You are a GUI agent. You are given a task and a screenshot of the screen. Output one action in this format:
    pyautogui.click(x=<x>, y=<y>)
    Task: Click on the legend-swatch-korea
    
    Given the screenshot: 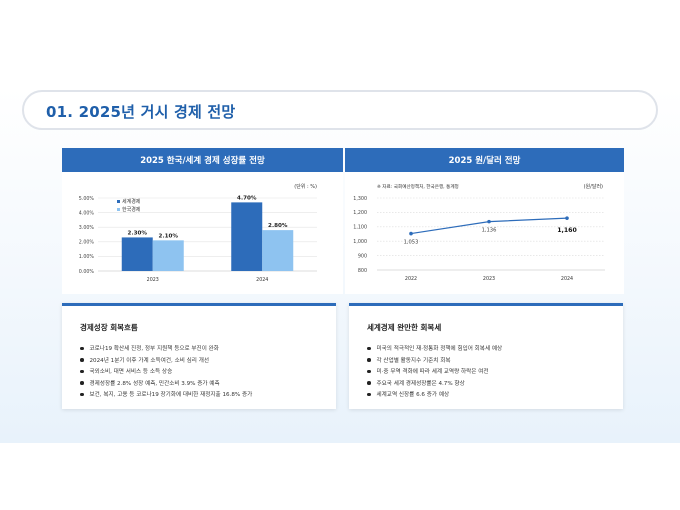 What is the action you would take?
    pyautogui.click(x=118, y=209)
    